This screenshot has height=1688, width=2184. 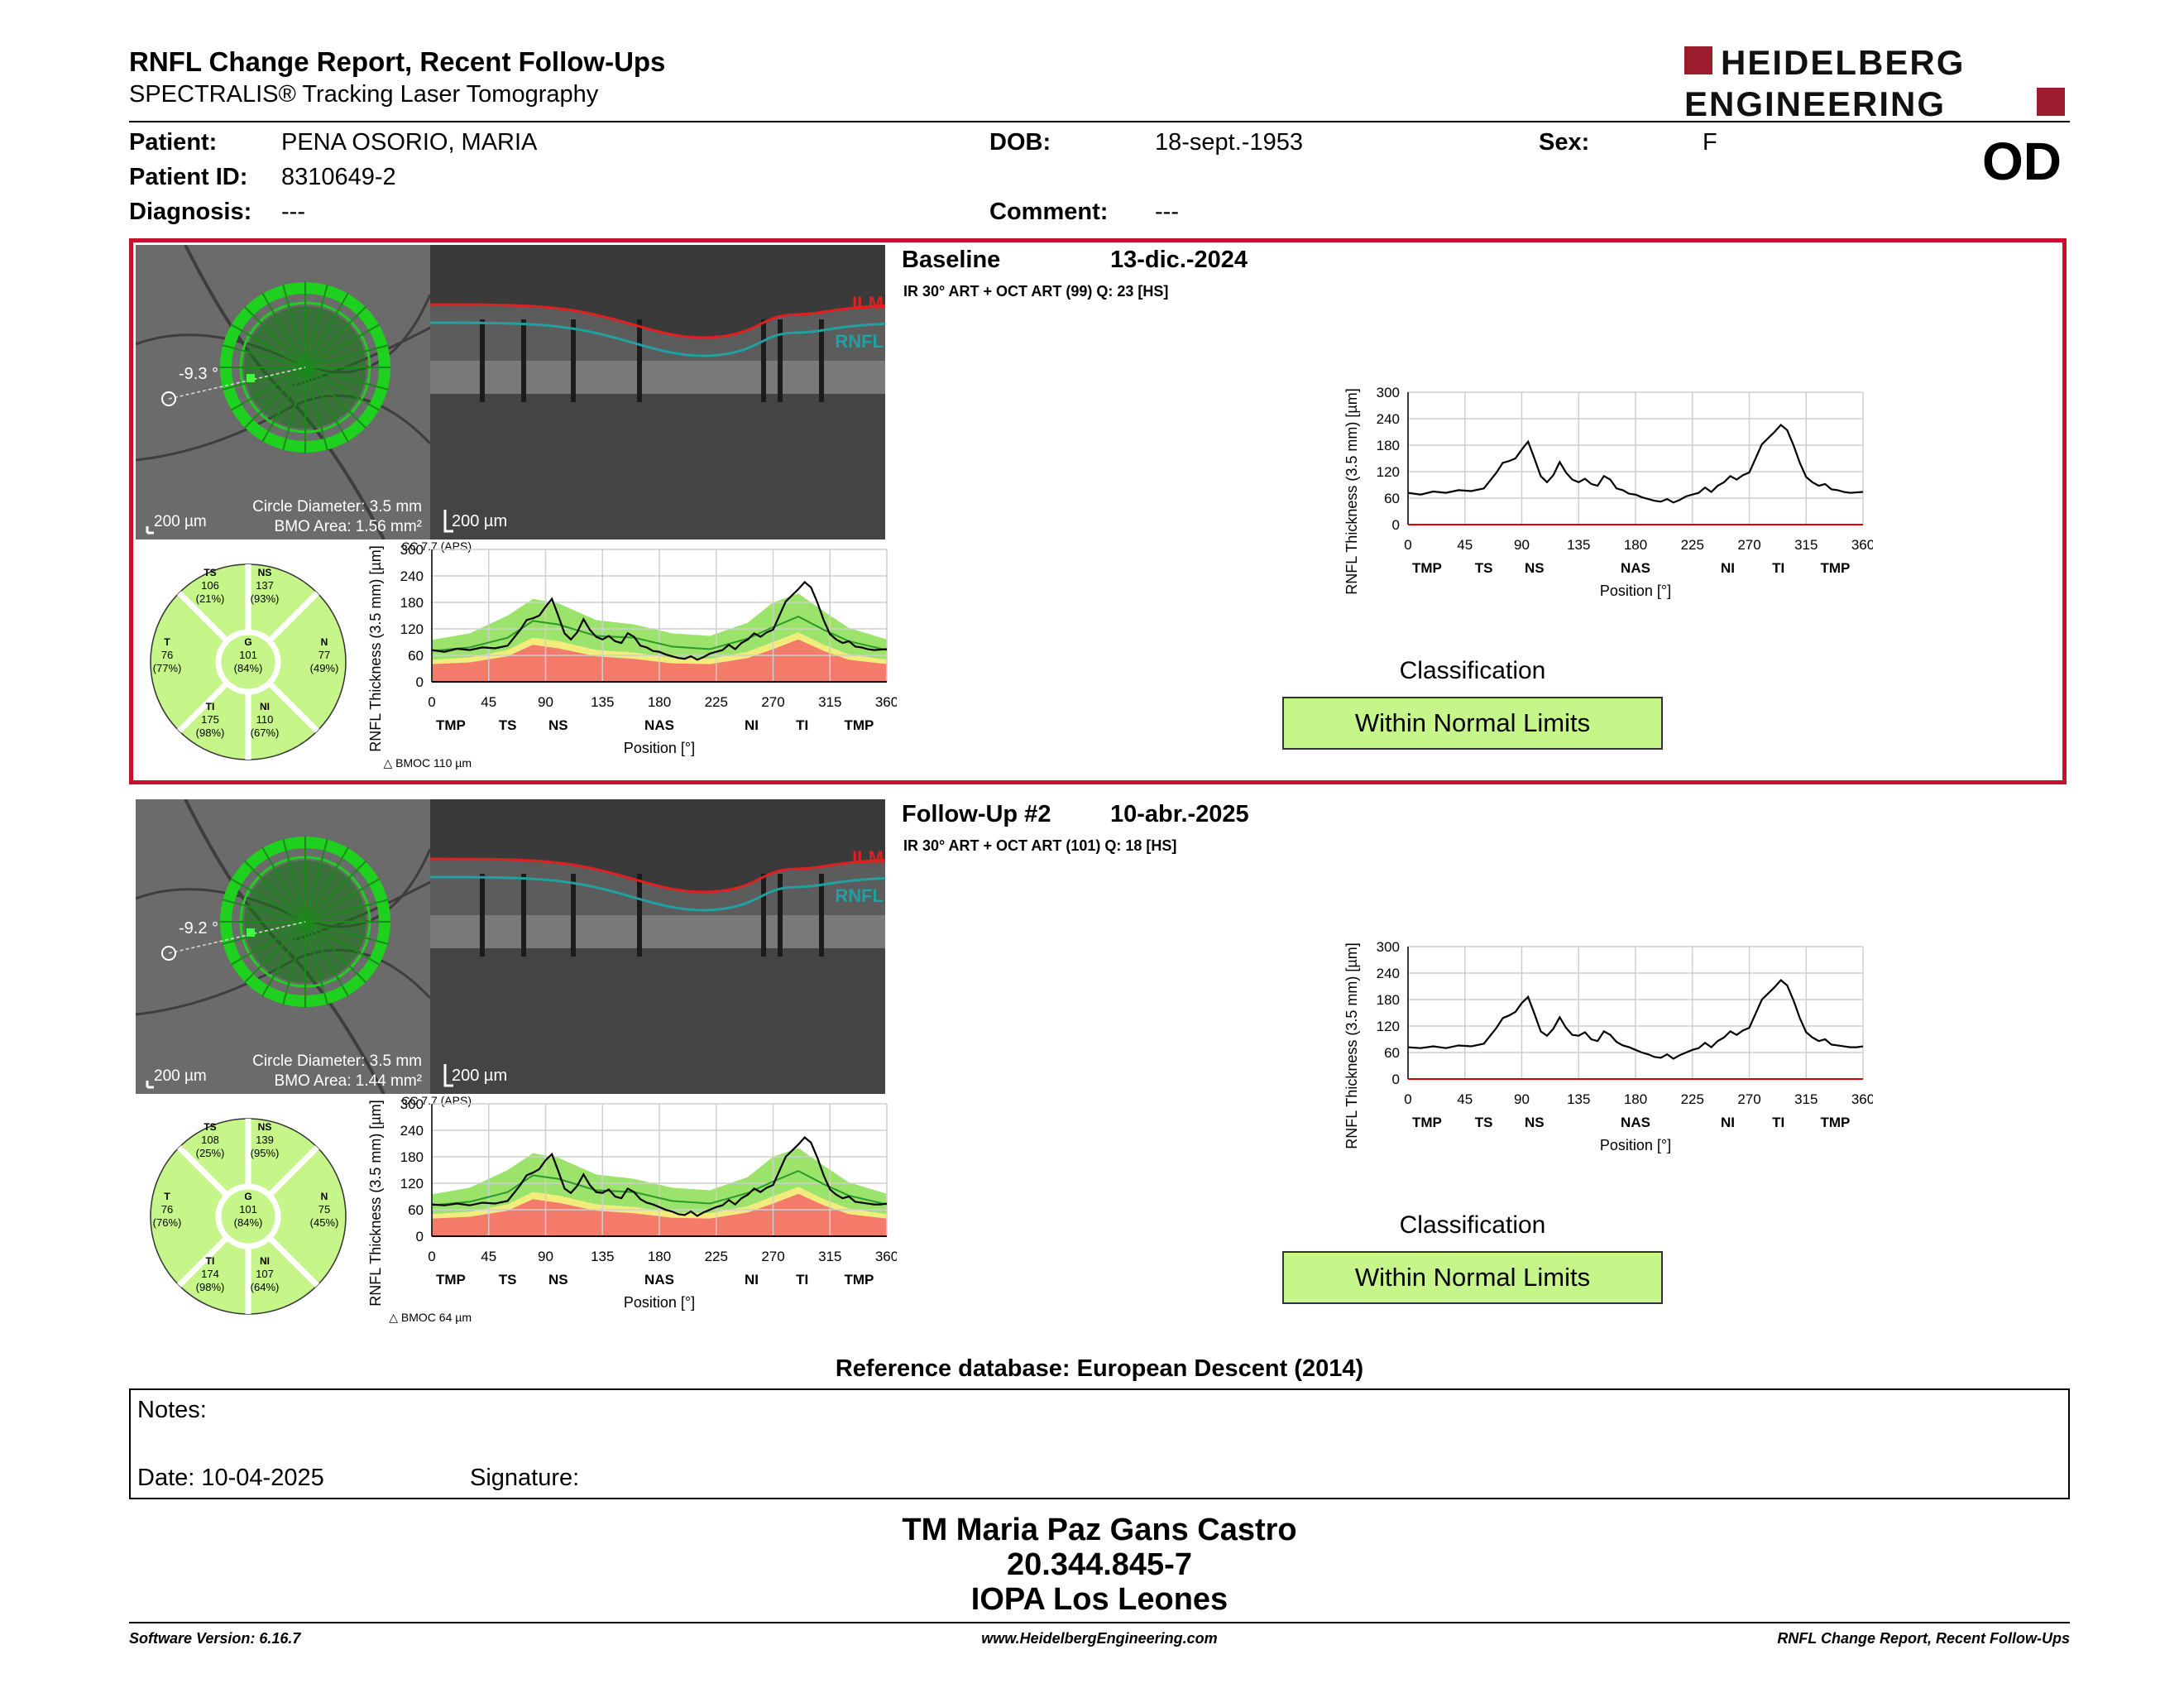 I want to click on signer-name: TM Maria Paz Gans Castro, so click(x=1099, y=1530).